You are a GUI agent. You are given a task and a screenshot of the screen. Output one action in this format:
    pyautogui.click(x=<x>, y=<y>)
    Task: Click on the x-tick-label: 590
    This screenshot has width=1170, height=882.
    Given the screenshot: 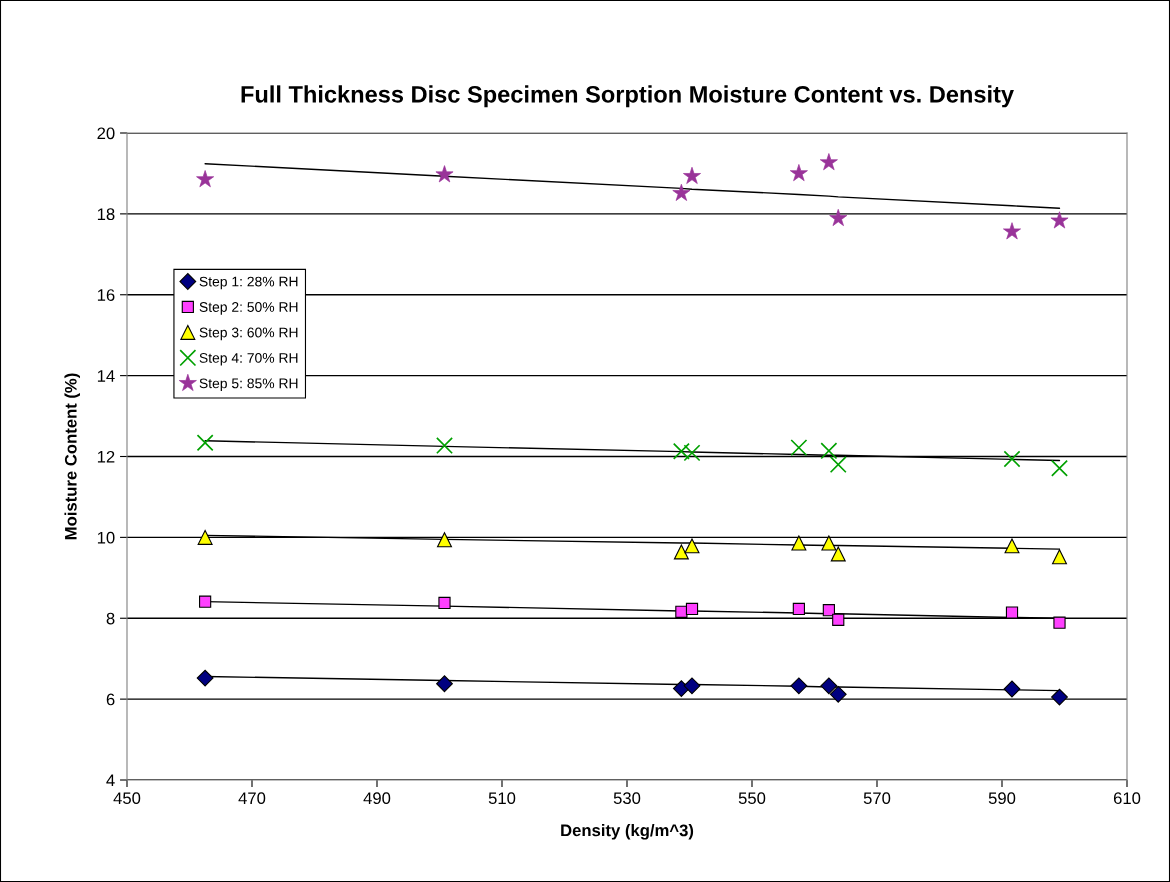 What is the action you would take?
    pyautogui.click(x=1002, y=798)
    